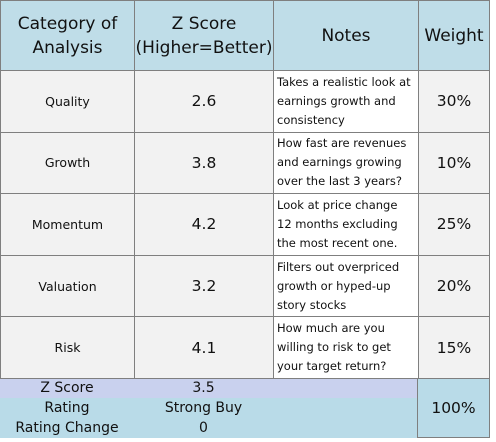 The width and height of the screenshot is (496, 442). Describe the element at coordinates (67, 163) in the screenshot. I see `category: Growth` at that location.